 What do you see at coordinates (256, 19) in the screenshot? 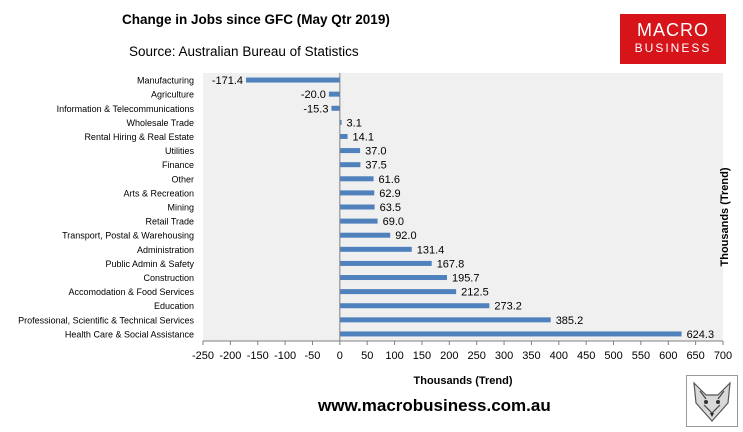
I see `chart-title: Change in Jobs since GFC (May Qtr 2019)` at bounding box center [256, 19].